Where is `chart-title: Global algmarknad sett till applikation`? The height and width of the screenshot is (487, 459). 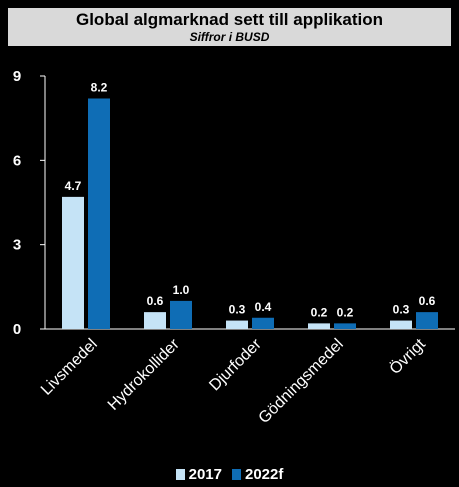
chart-title: Global algmarknad sett till applikation is located at coordinates (229, 19).